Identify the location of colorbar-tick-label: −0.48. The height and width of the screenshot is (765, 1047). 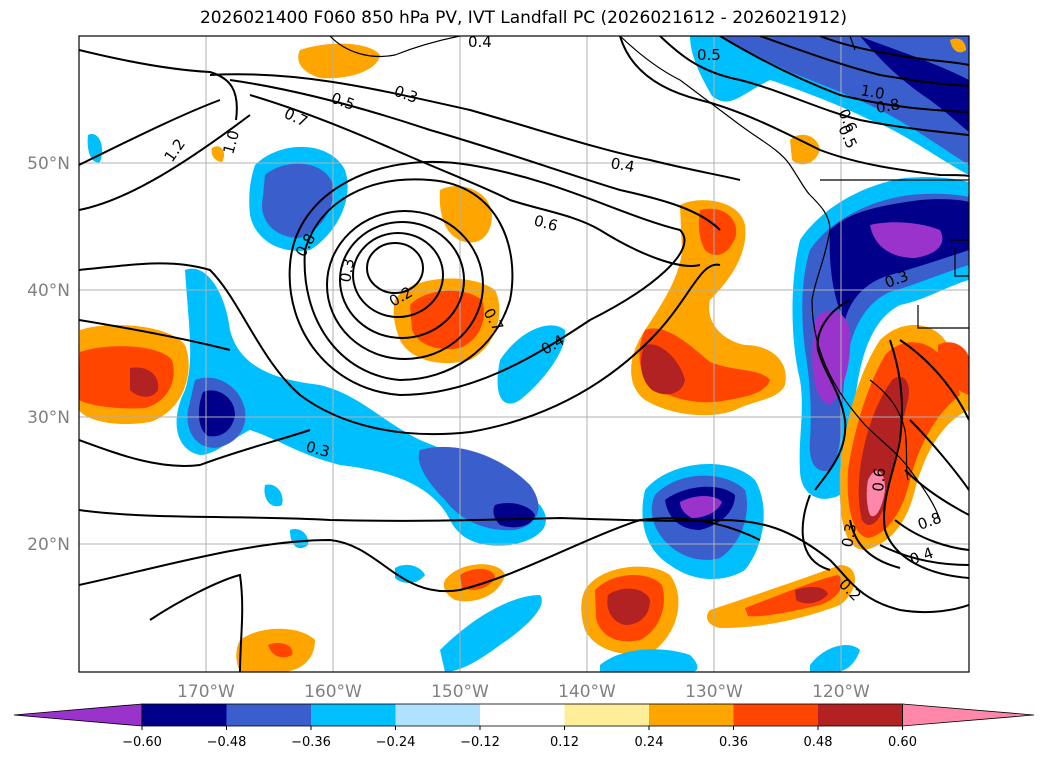
(227, 742).